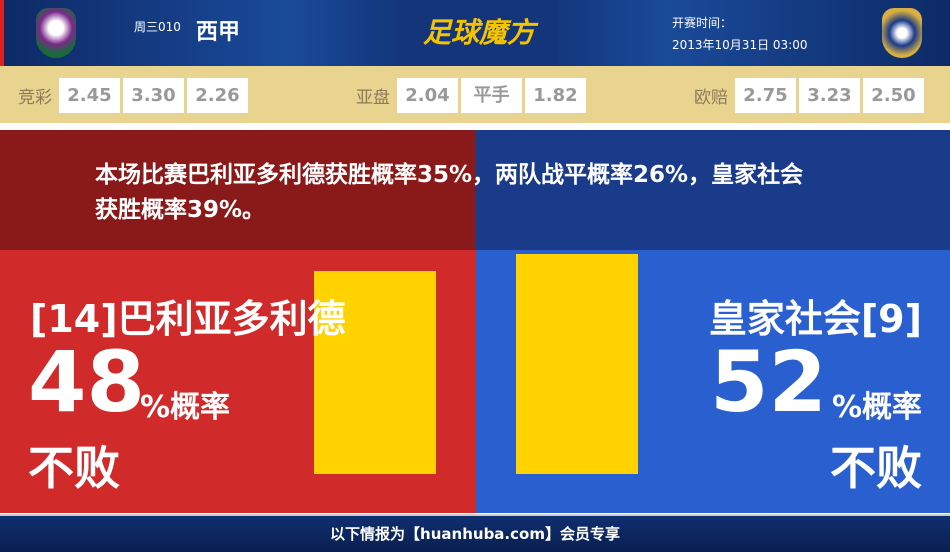 The image size is (950, 552). I want to click on odds-value: 2.04, so click(427, 95).